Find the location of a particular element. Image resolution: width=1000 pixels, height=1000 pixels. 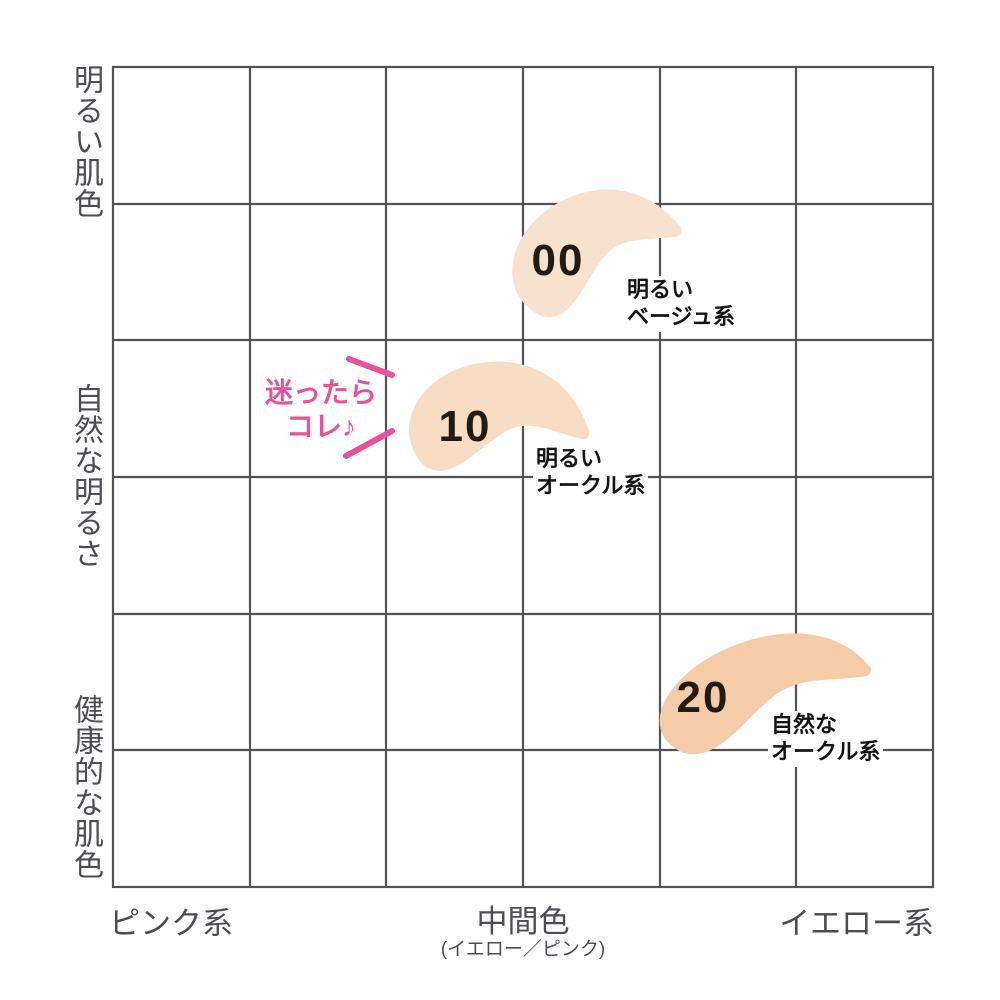

annotation-note-line2: コレ♪ is located at coordinates (320, 426).